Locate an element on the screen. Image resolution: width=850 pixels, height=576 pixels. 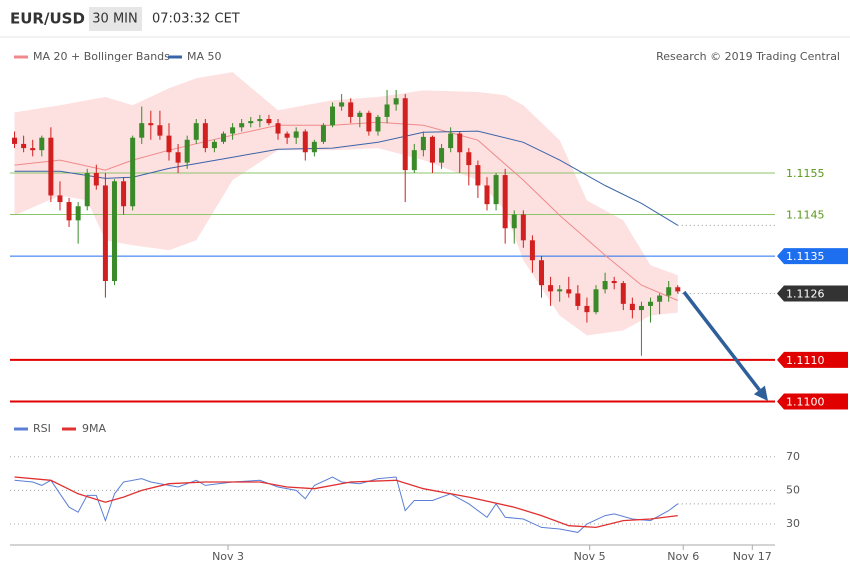
indicator-line is located at coordinates (346, 502).